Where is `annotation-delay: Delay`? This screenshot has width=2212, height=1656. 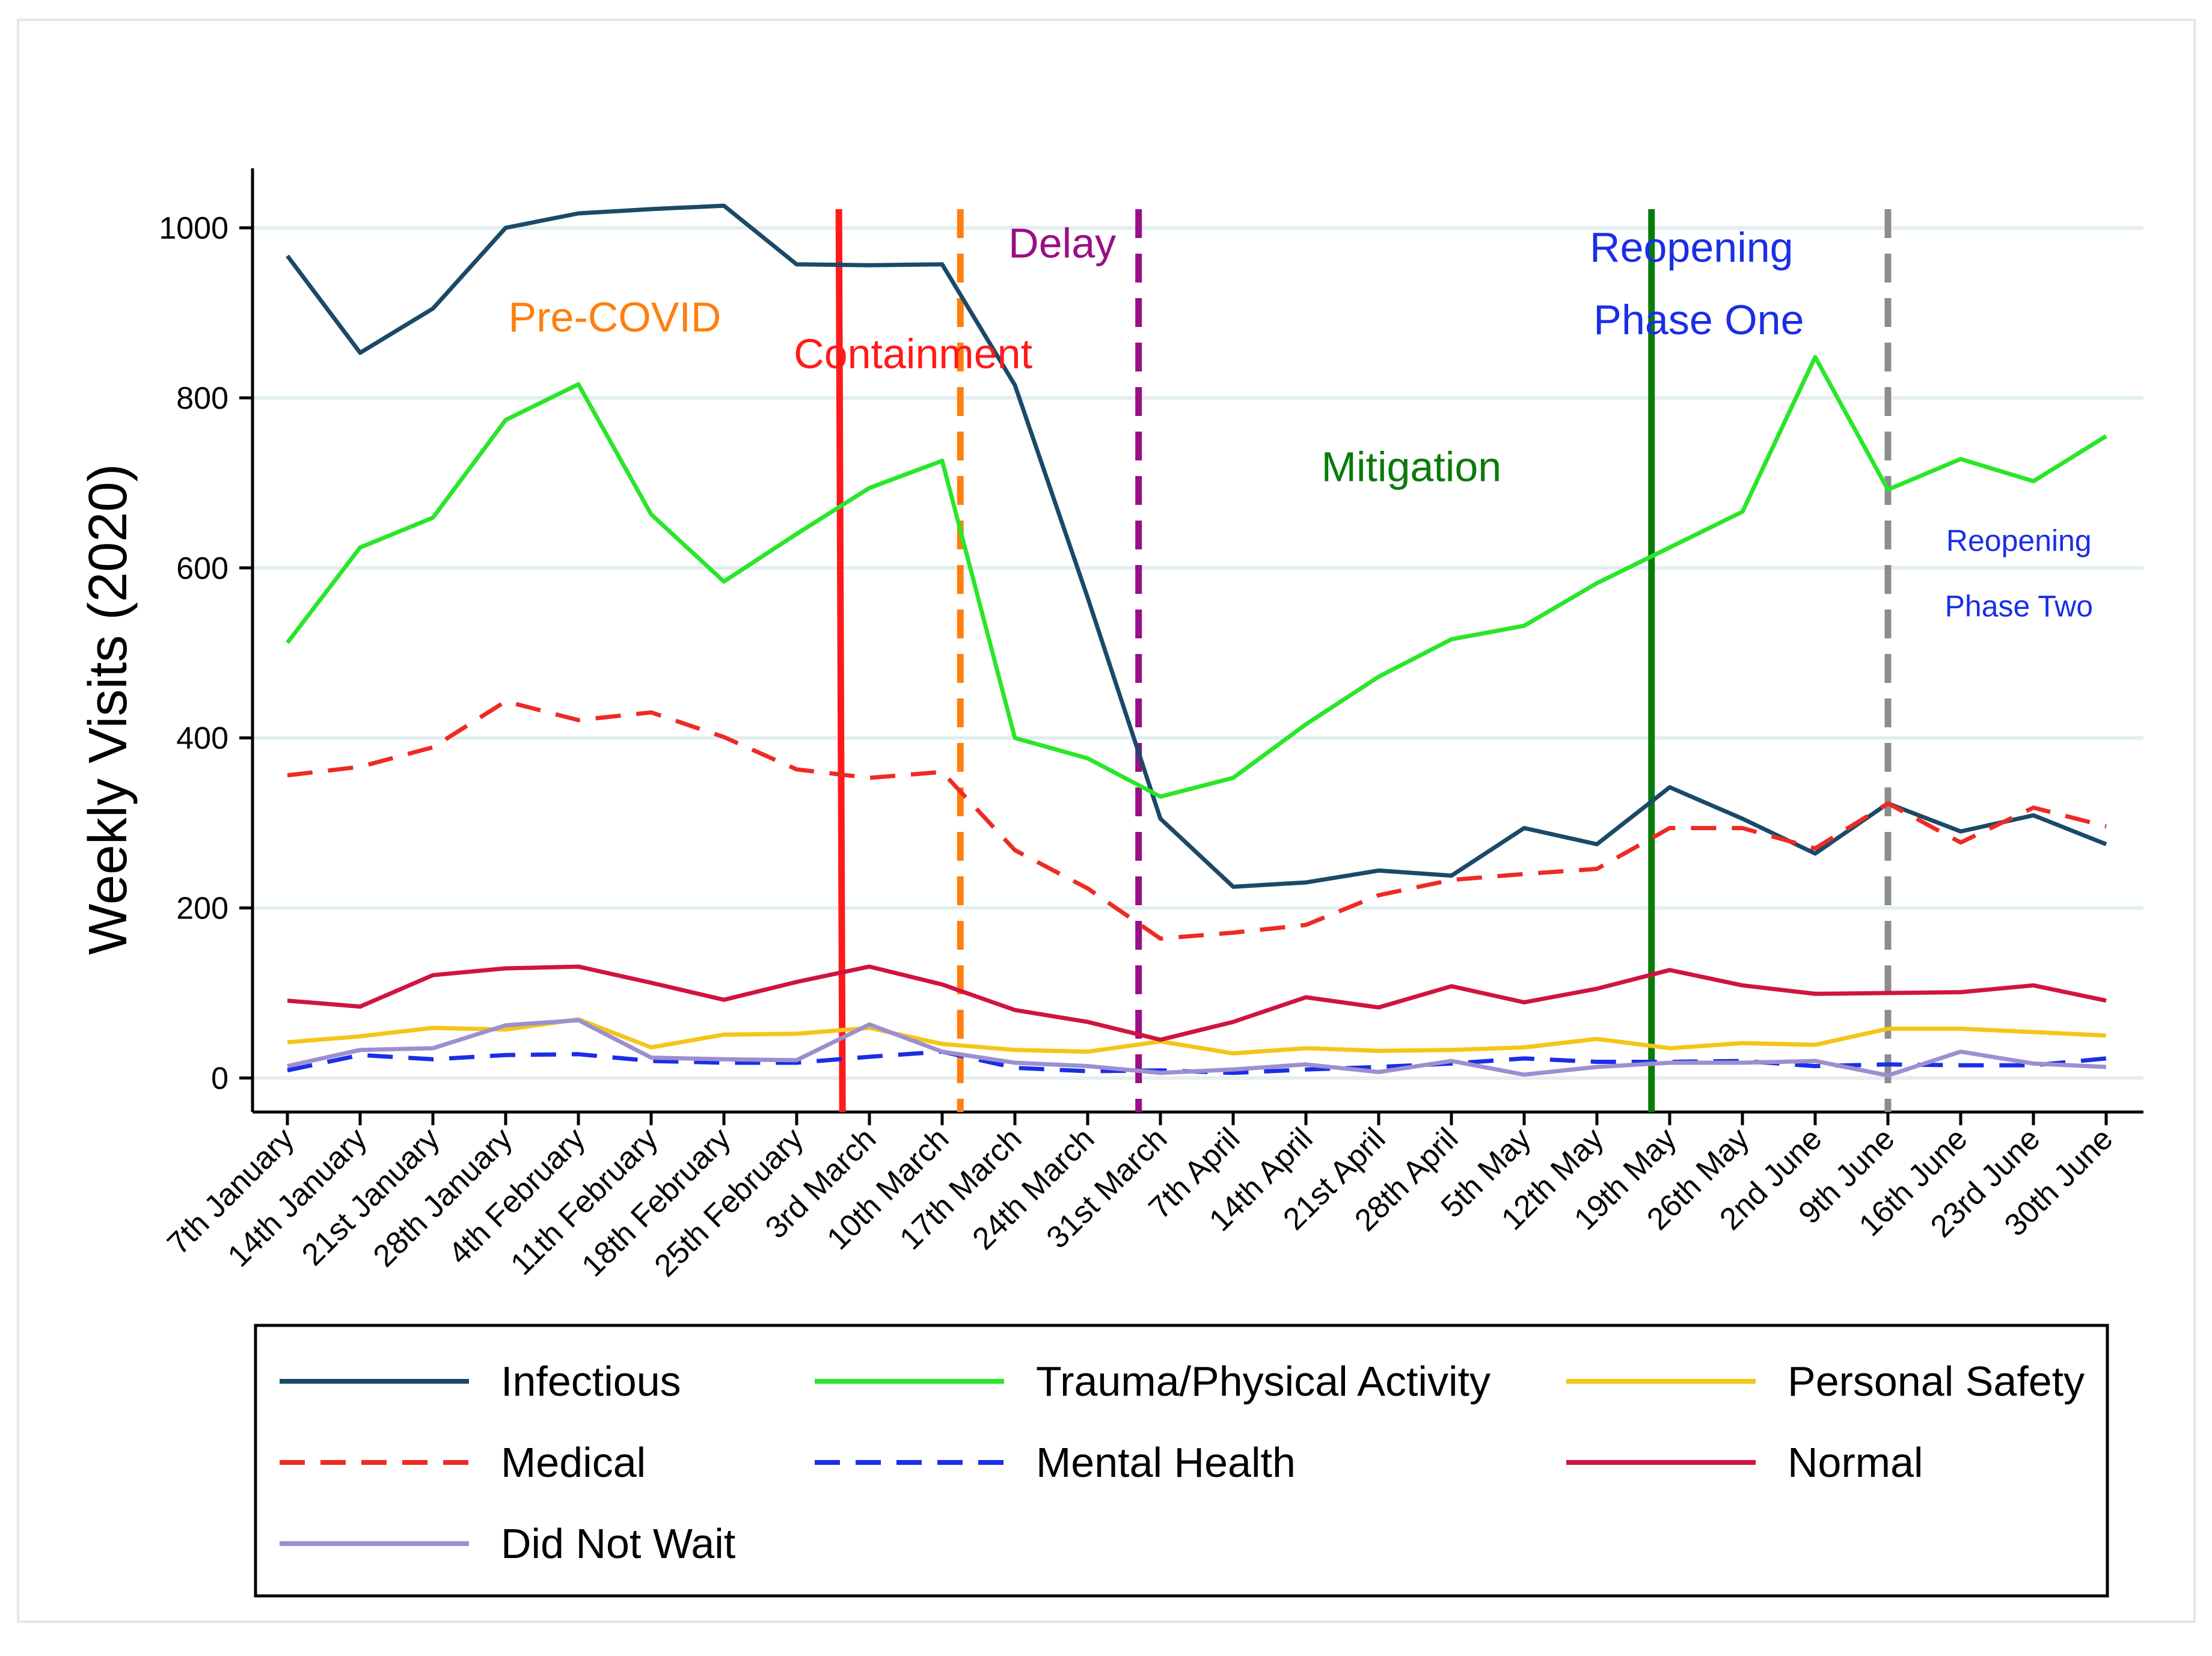 annotation-delay: Delay is located at coordinates (1062, 244).